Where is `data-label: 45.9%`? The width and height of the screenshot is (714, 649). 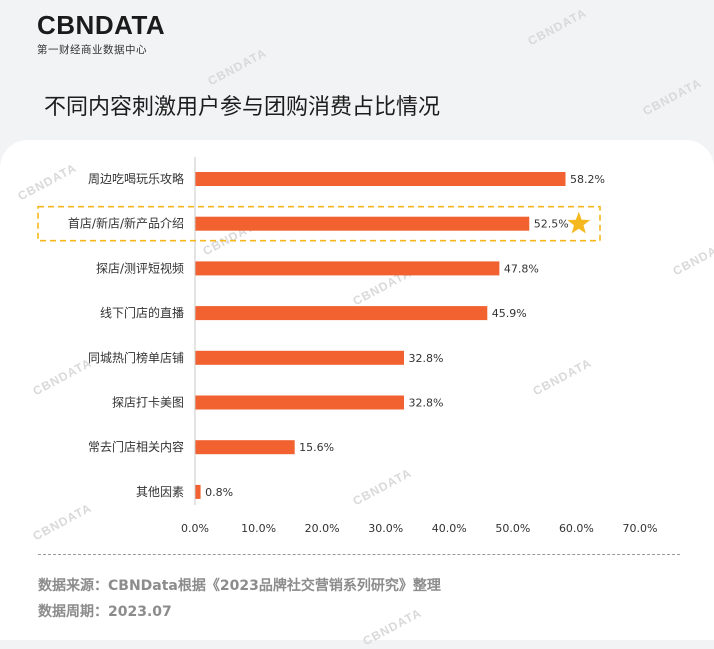 data-label: 45.9% is located at coordinates (509, 313).